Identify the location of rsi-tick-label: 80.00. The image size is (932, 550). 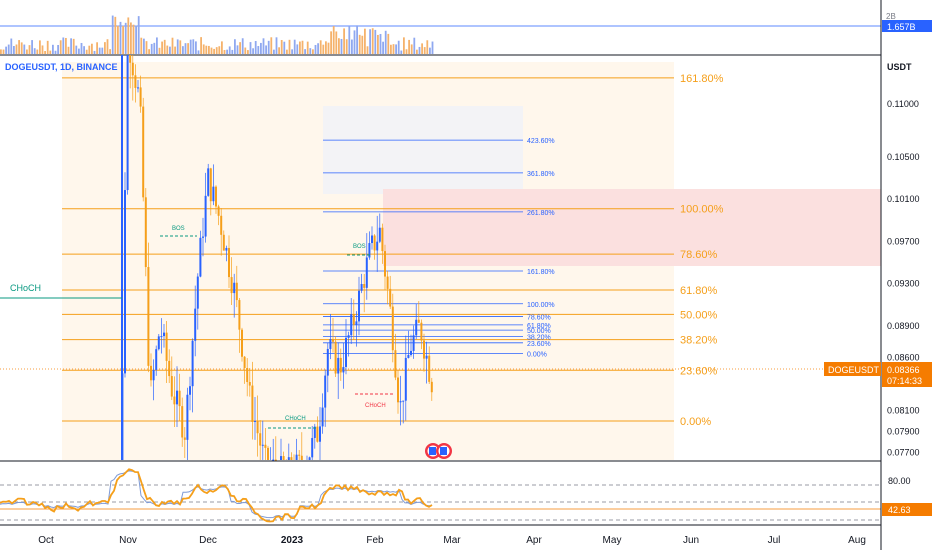
(899, 481).